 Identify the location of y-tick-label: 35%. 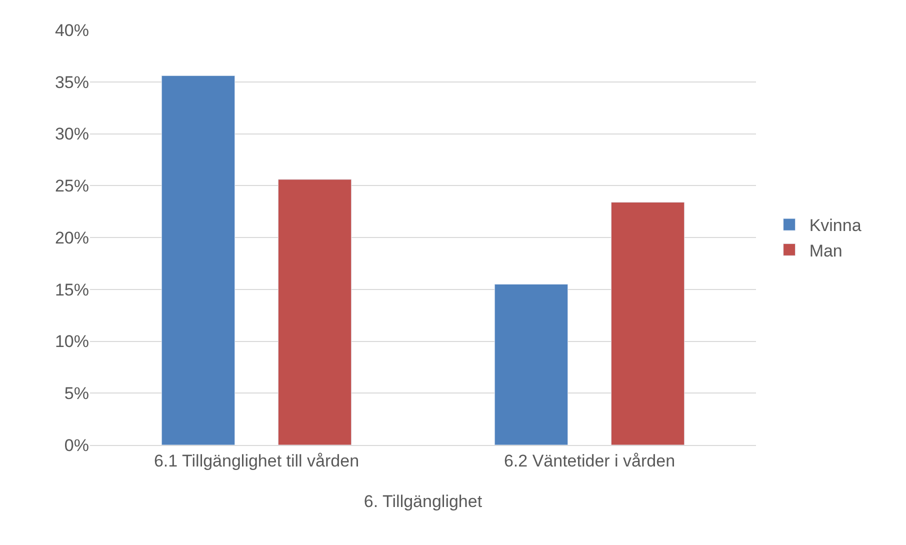
(71, 82).